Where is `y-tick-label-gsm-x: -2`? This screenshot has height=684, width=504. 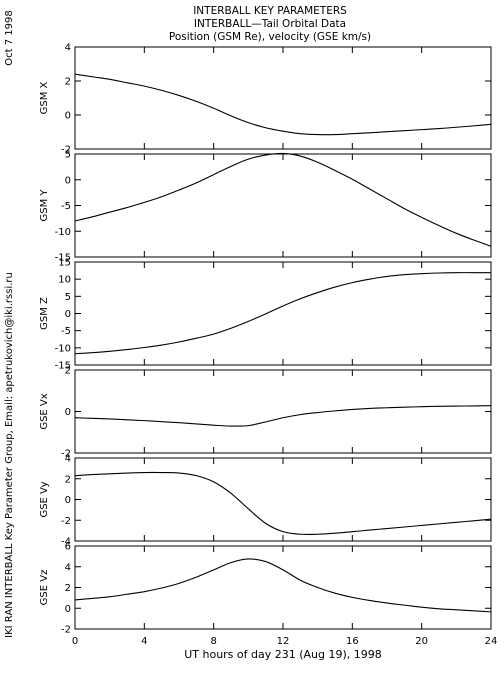 y-tick-label-gsm-x: -2 is located at coordinates (66, 150).